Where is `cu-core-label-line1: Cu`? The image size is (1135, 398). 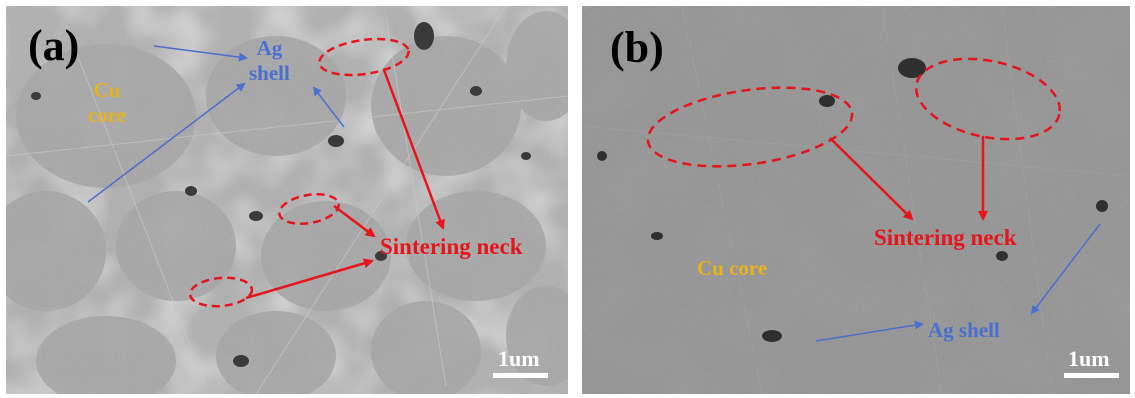
cu-core-label-line1: Cu is located at coordinates (107, 90).